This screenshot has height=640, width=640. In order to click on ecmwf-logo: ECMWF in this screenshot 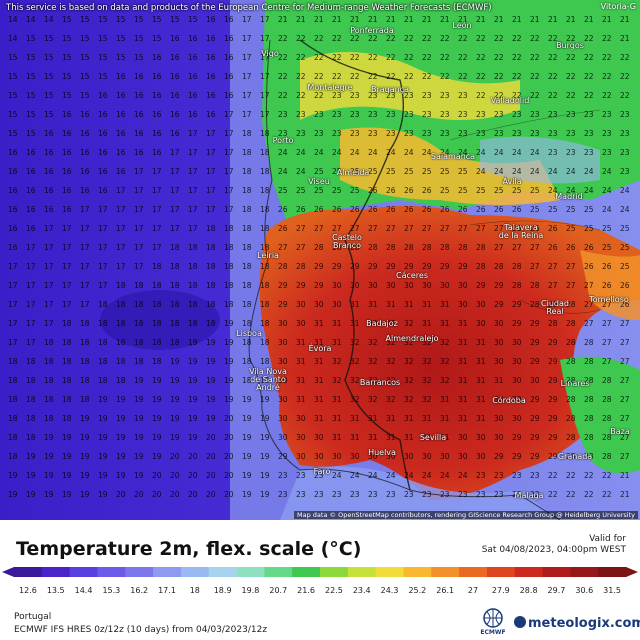, I will do `click(493, 622)`.